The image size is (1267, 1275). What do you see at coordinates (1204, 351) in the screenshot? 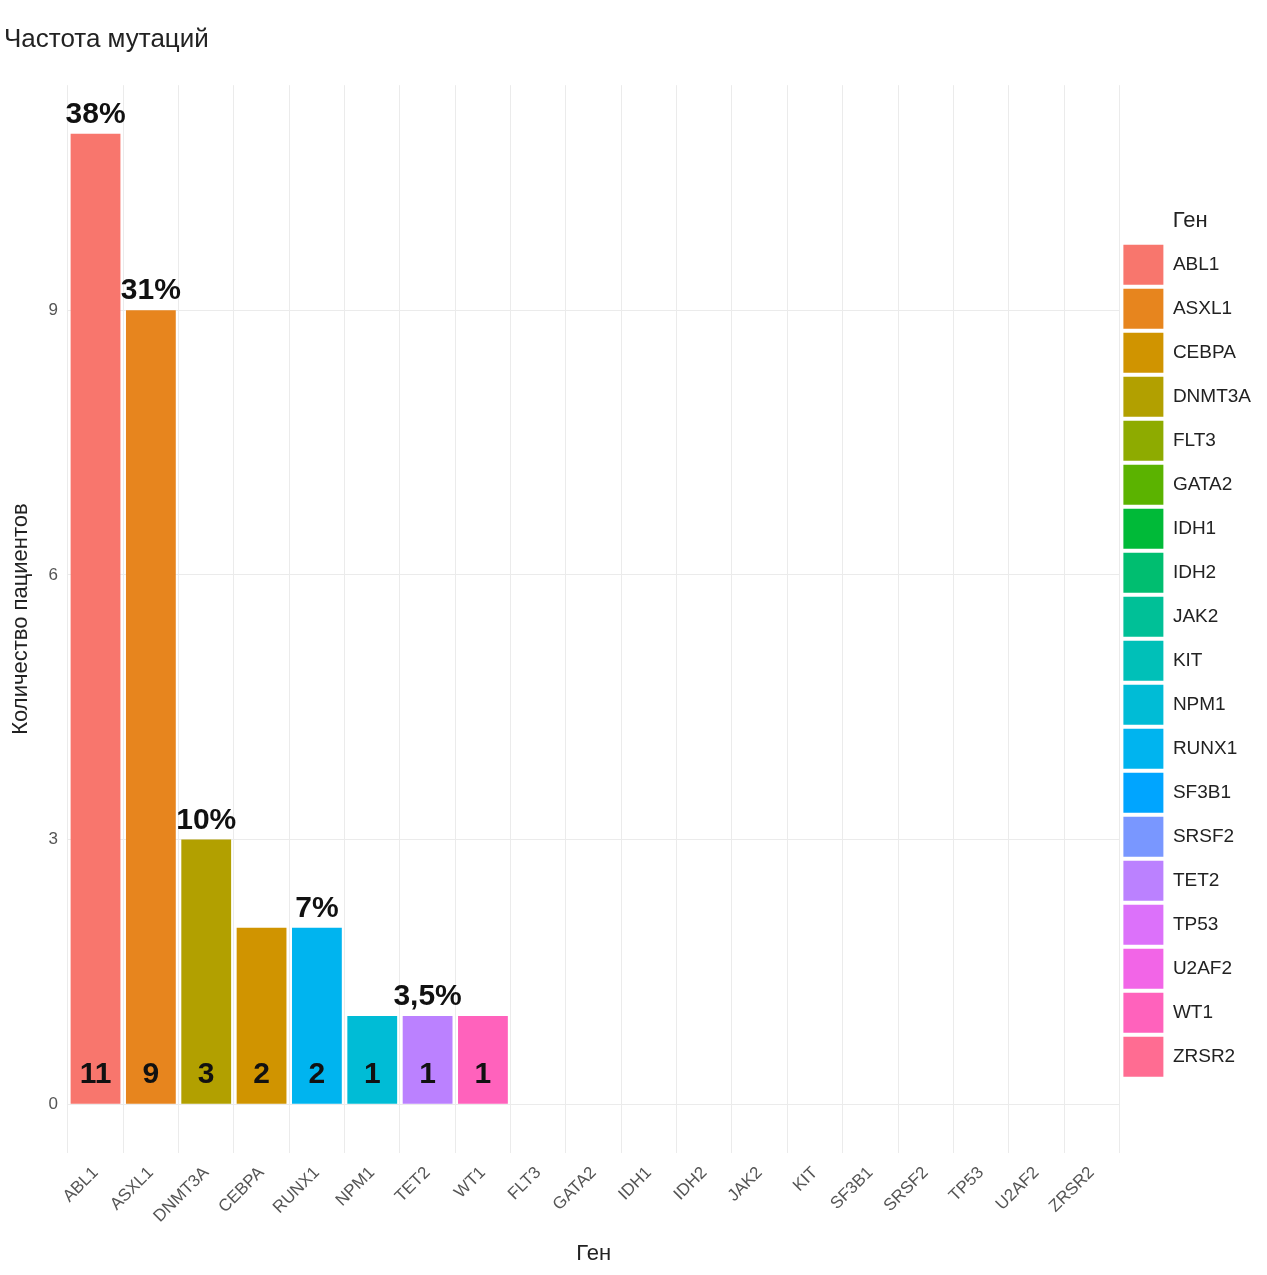
I see `legend-label: CEBPA` at bounding box center [1204, 351].